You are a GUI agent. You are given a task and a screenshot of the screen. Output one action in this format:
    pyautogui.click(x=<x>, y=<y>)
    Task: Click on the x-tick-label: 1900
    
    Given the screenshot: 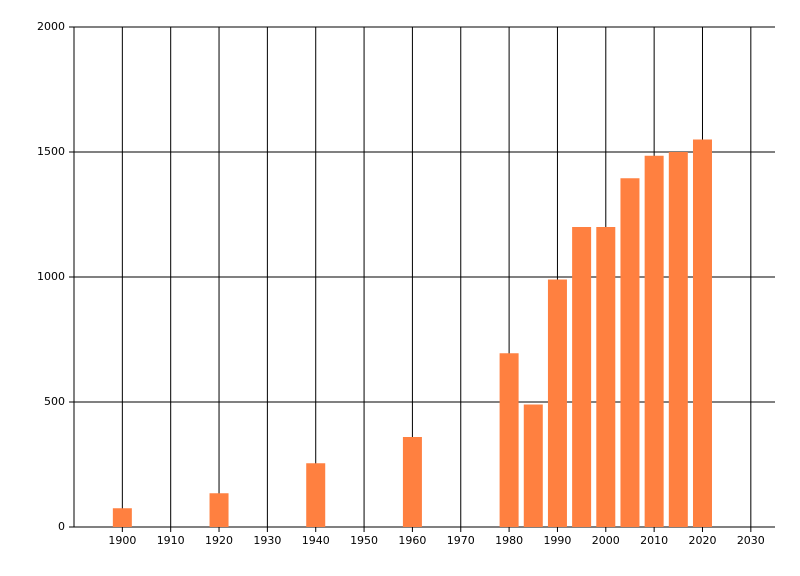 What is the action you would take?
    pyautogui.click(x=122, y=540)
    